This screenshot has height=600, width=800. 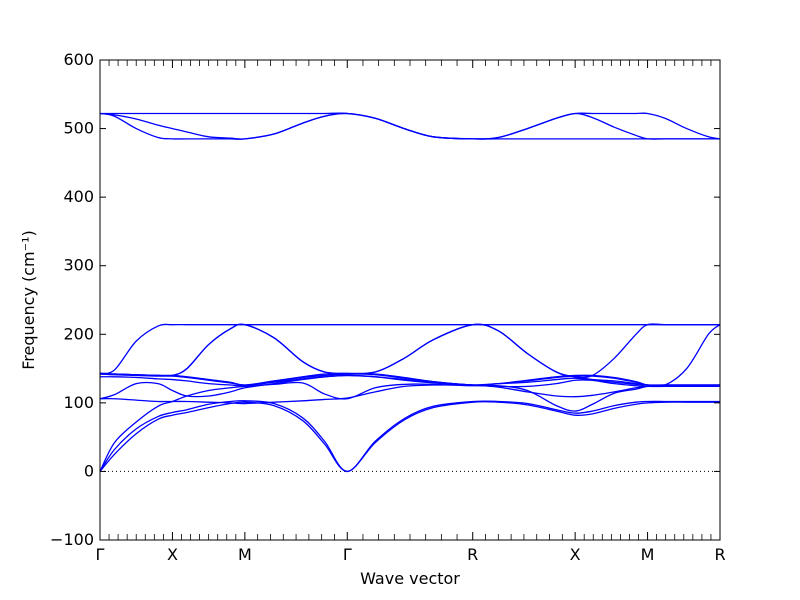 I want to click on y-tick-label: 100, so click(x=78, y=402).